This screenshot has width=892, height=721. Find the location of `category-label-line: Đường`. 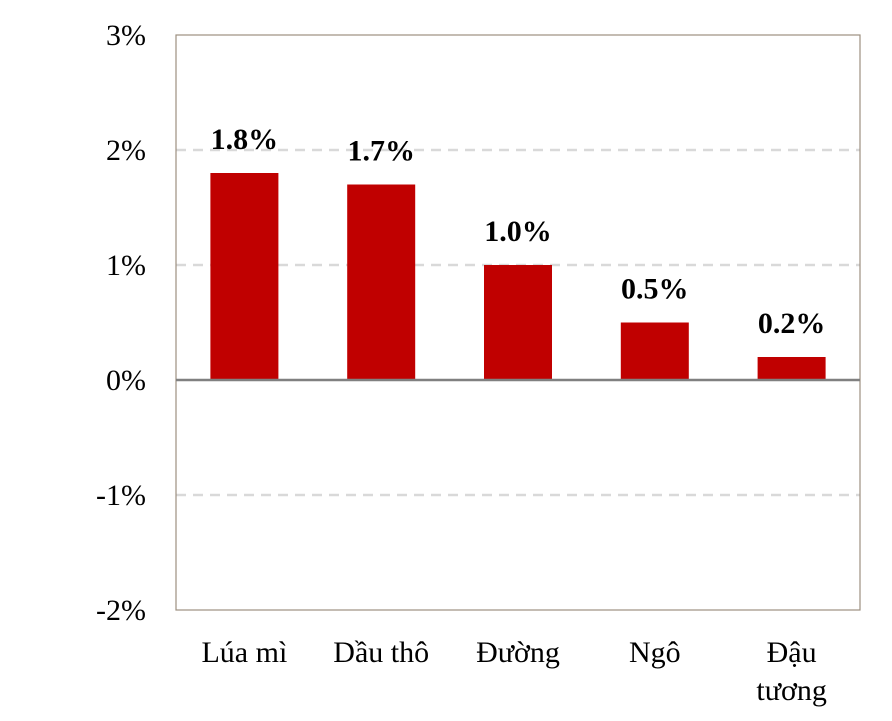

category-label-line: Đường is located at coordinates (518, 652).